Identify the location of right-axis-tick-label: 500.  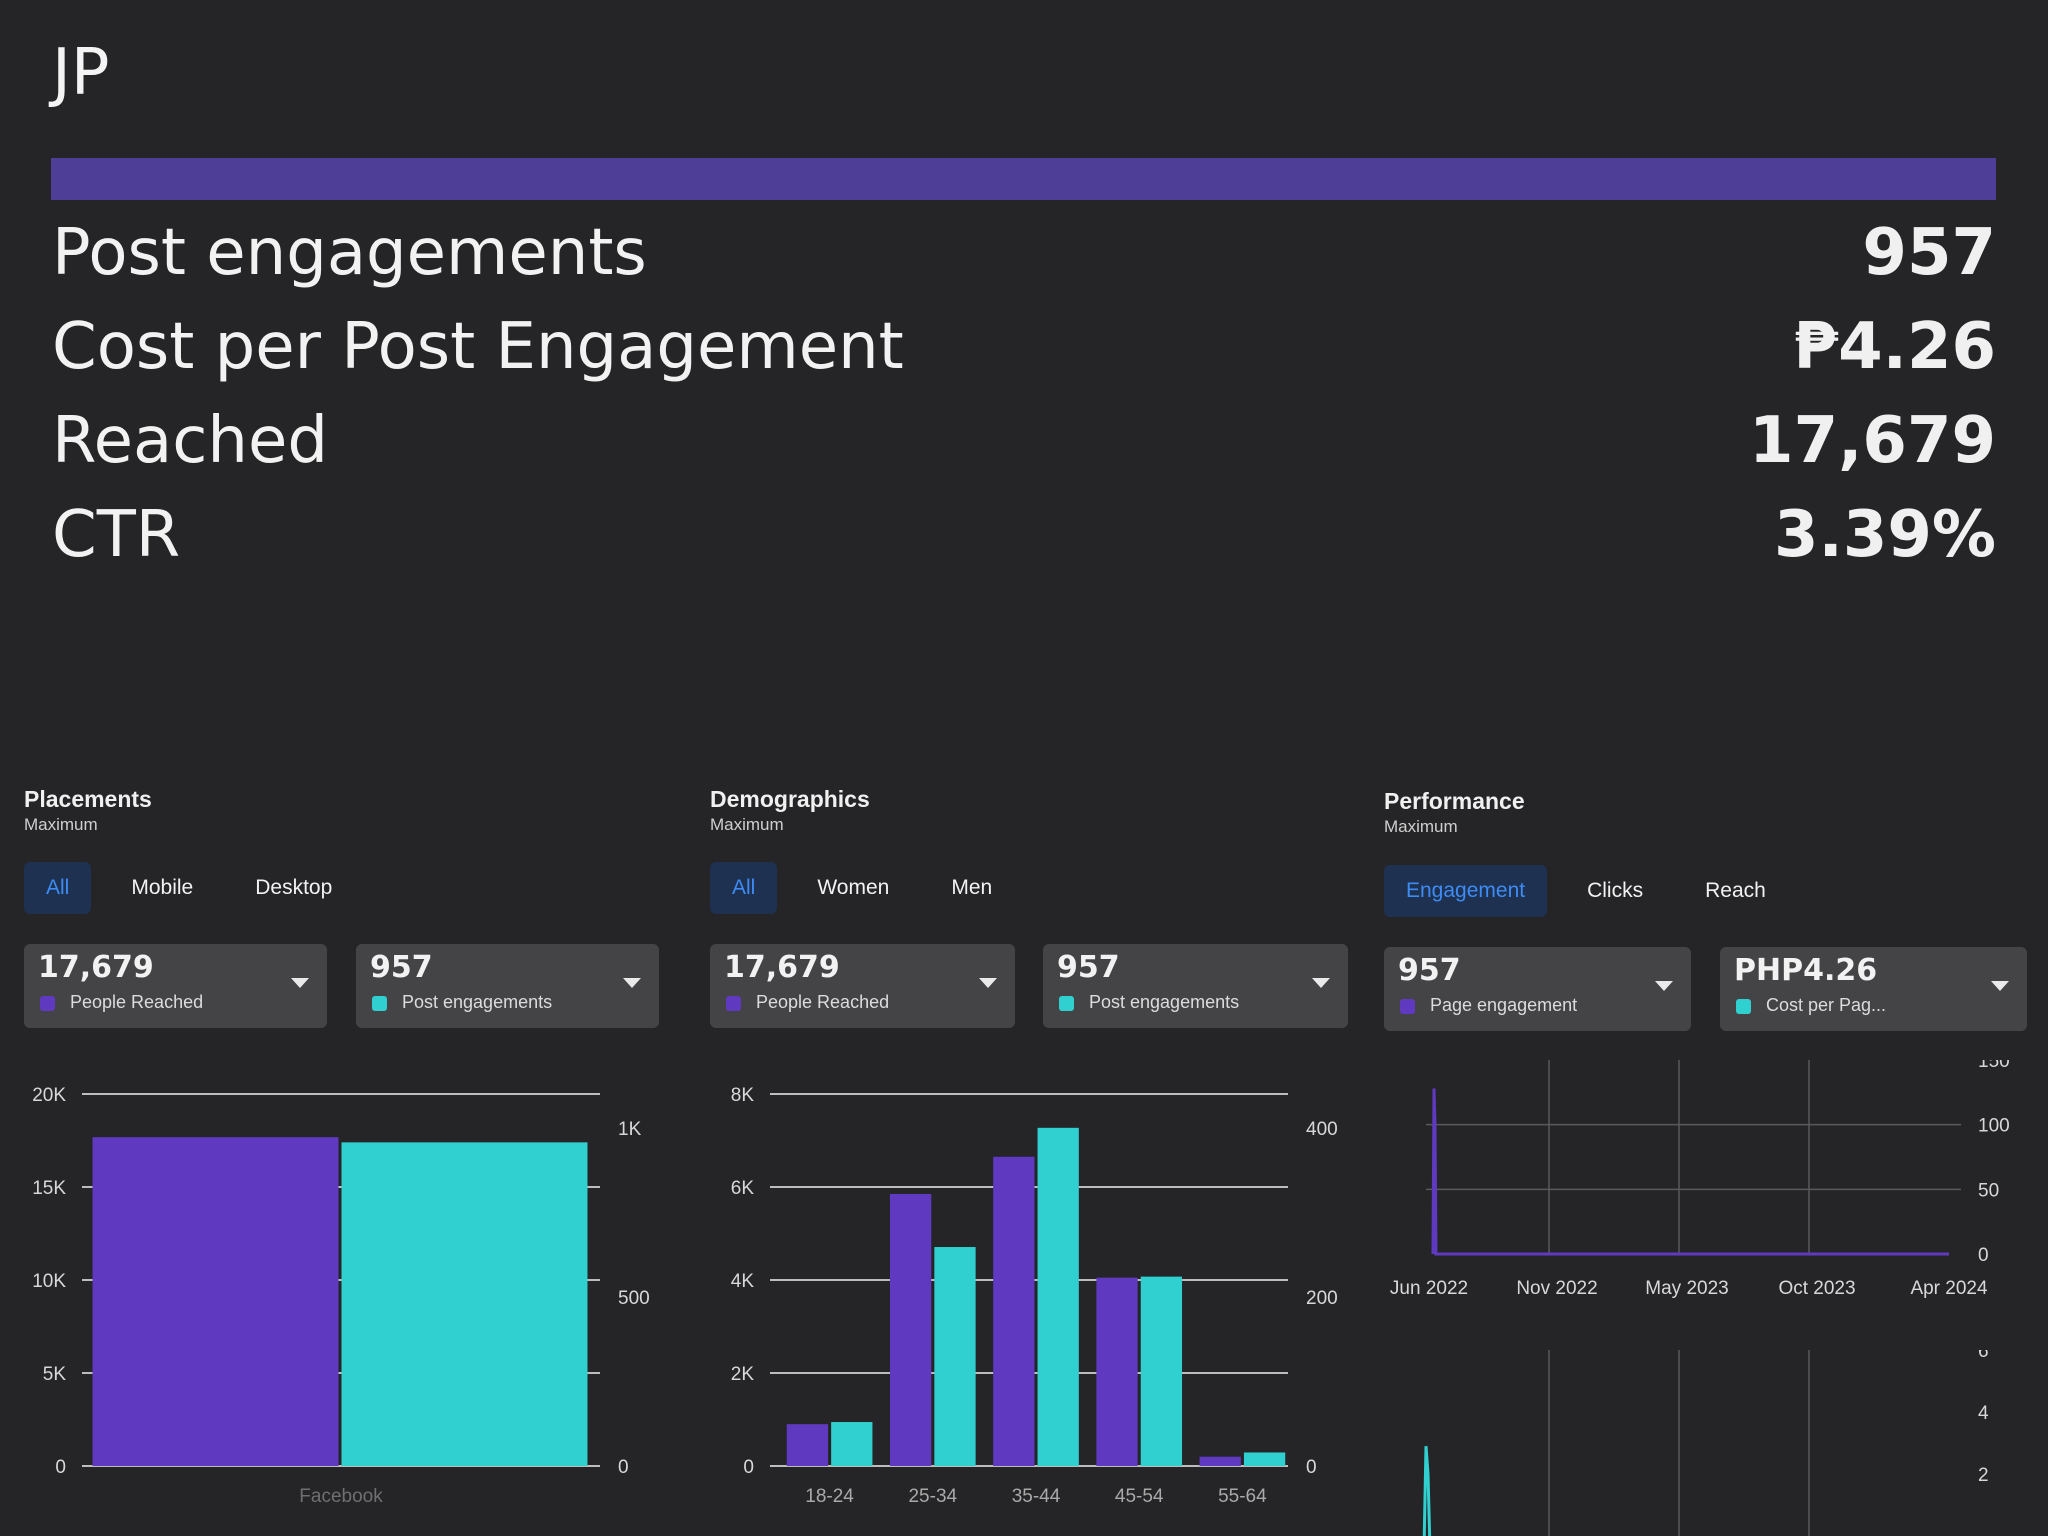
(634, 1298).